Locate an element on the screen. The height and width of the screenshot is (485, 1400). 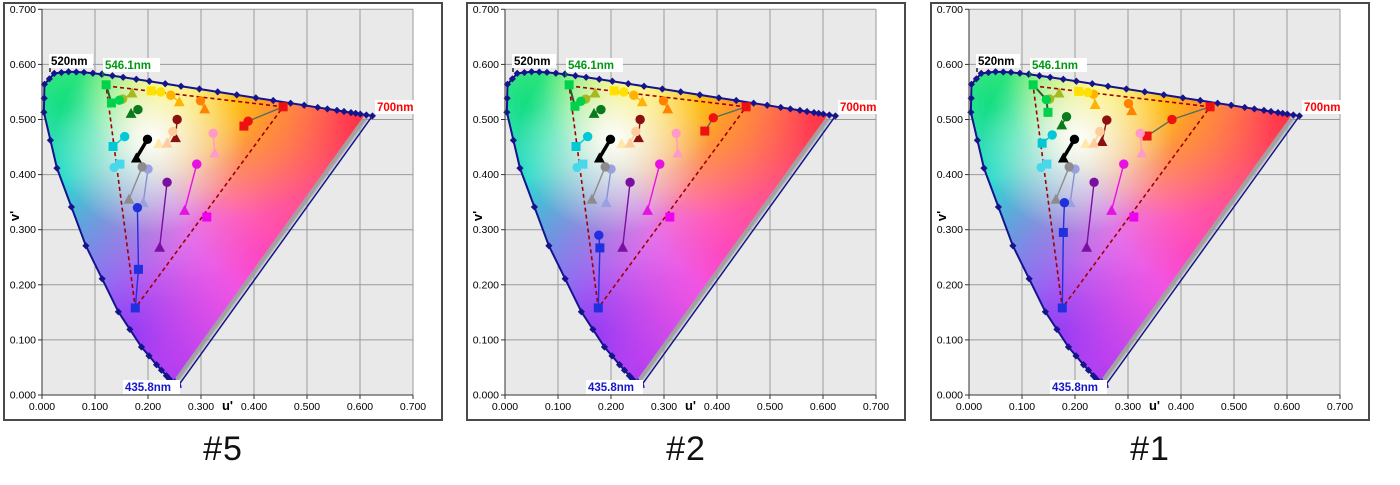
x-tick-label: 0.700 is located at coordinates (413, 407).